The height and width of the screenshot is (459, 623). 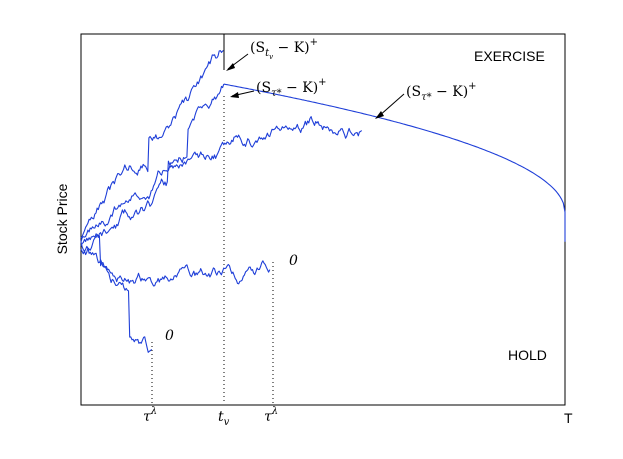 I want to click on x-tick-tau-left: τλ, so click(x=150, y=415).